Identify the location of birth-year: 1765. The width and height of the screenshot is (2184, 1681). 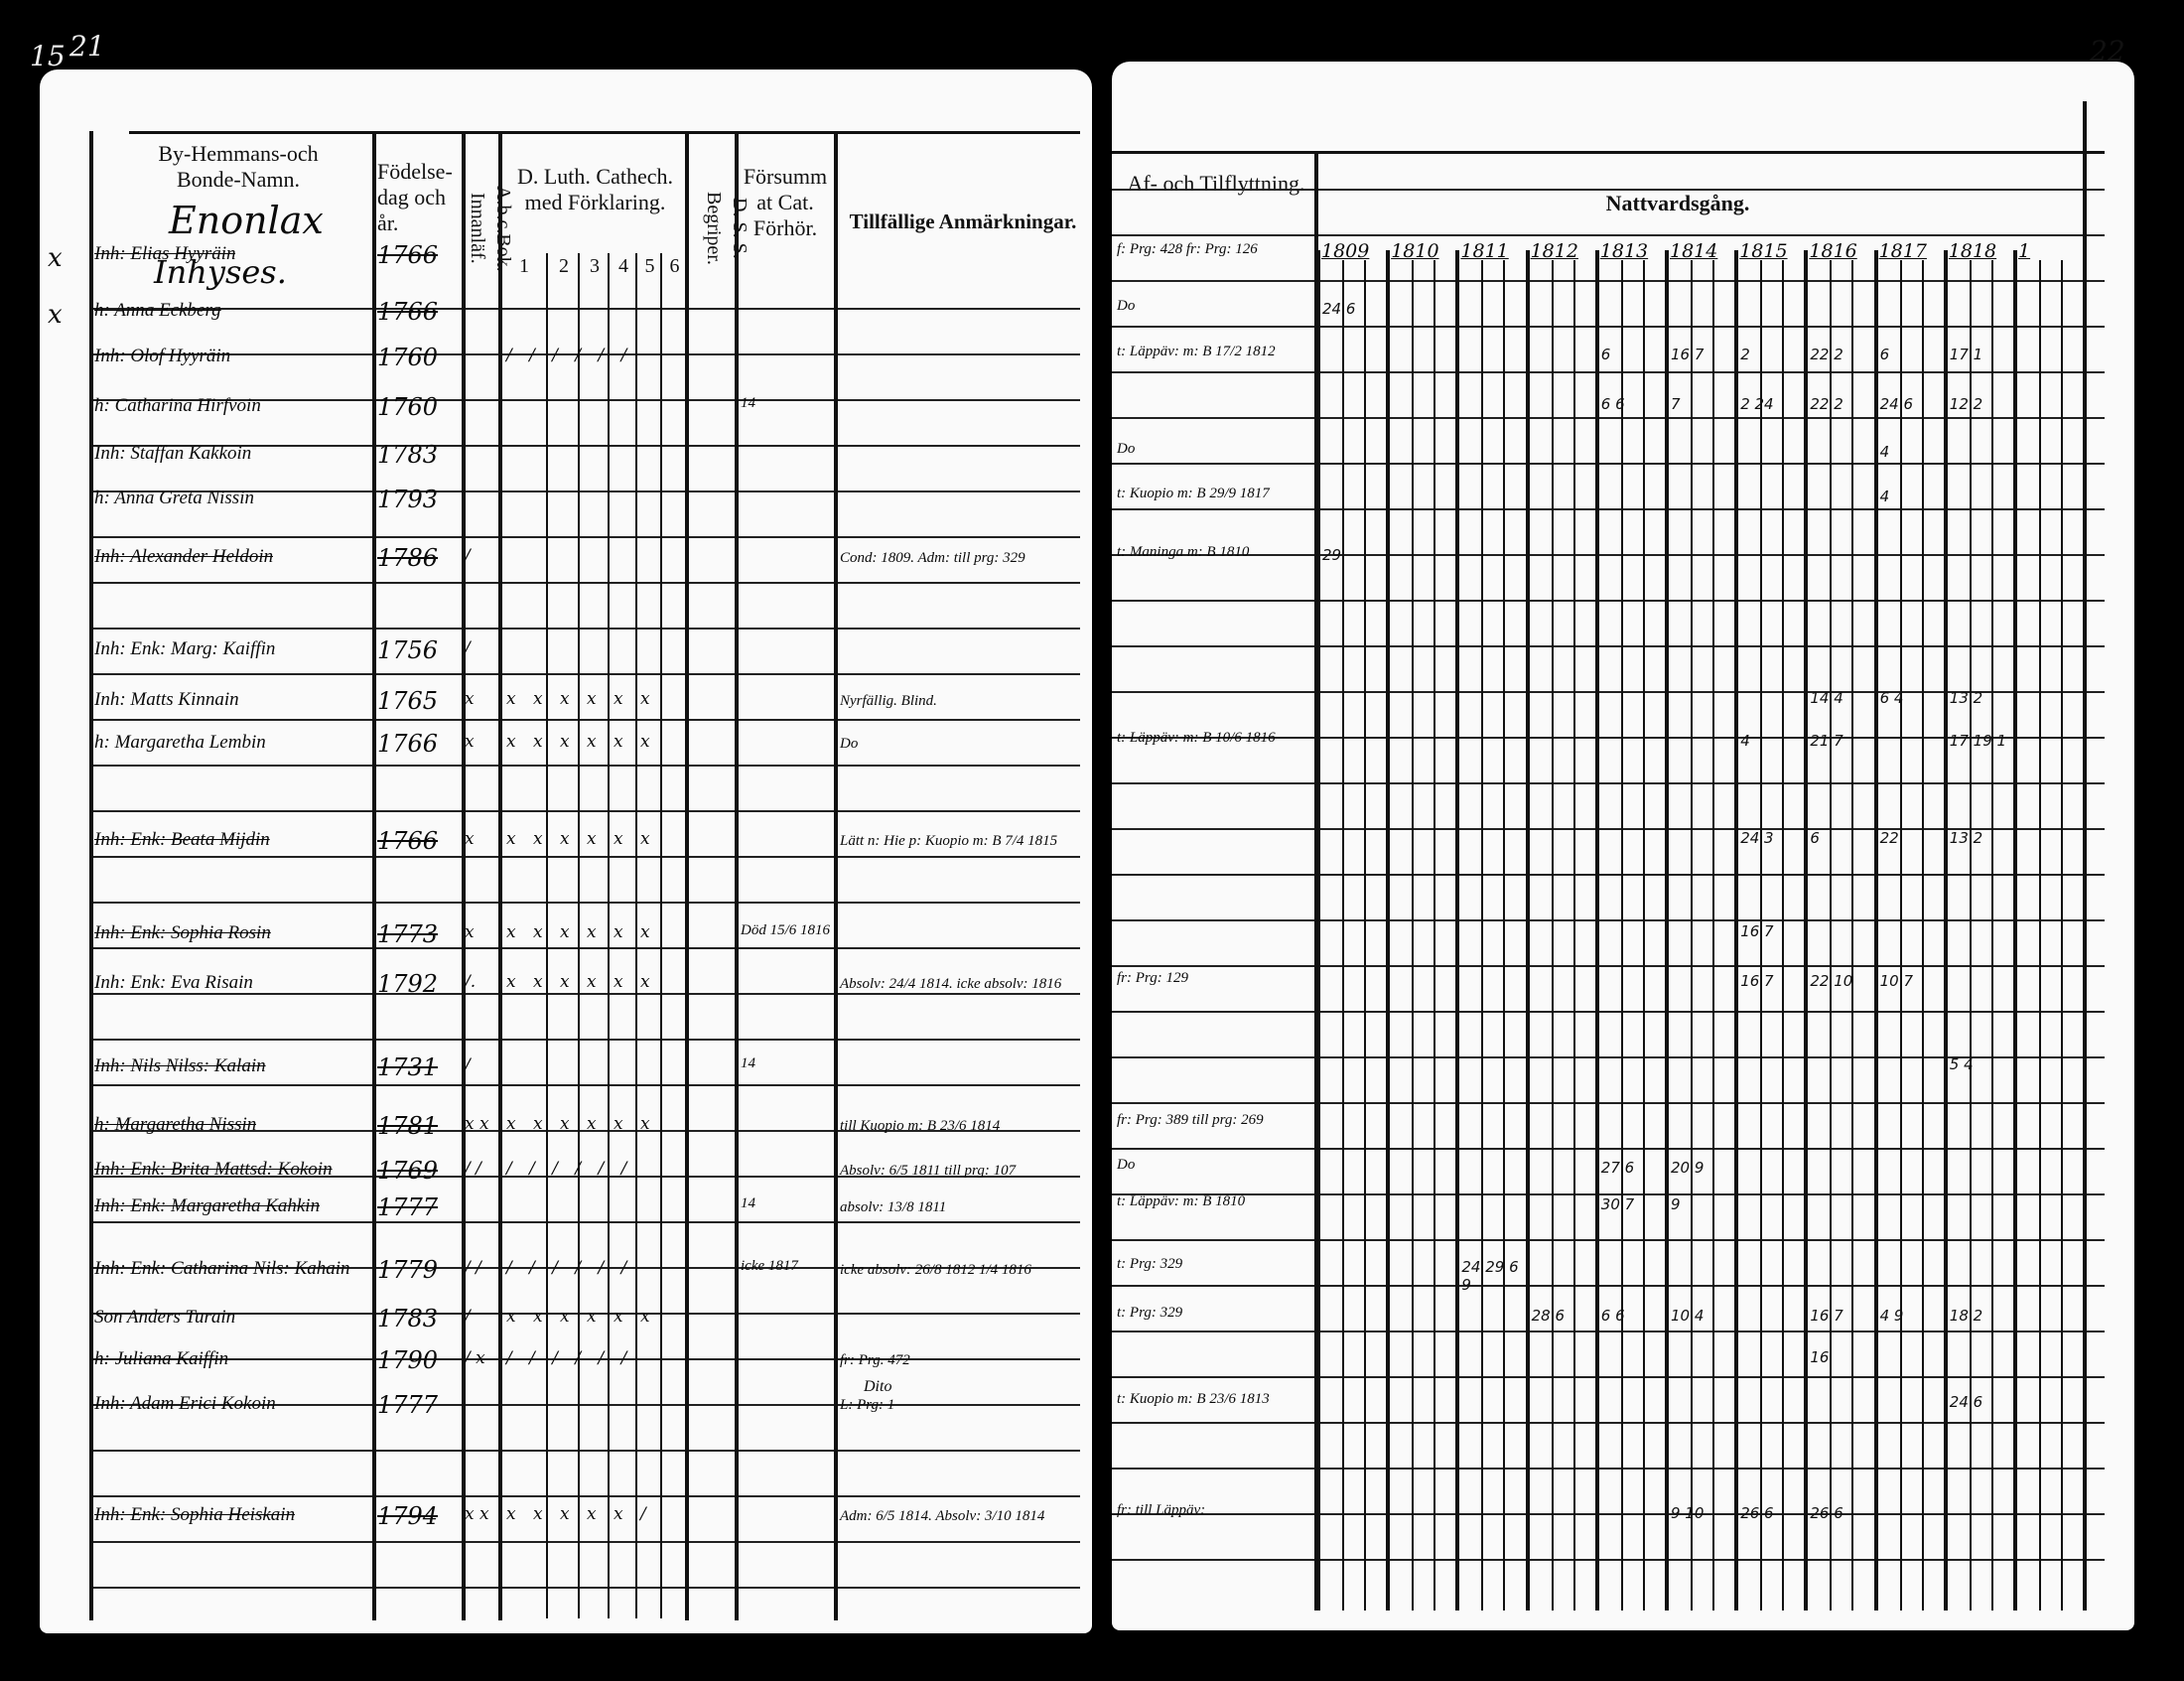
(408, 701).